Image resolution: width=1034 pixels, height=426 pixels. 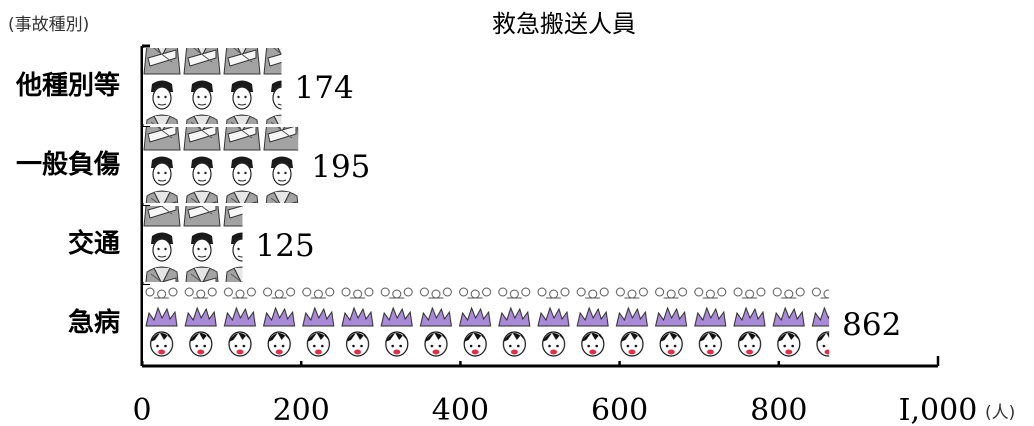 What do you see at coordinates (324, 88) in the screenshot?
I see `data-label: 174` at bounding box center [324, 88].